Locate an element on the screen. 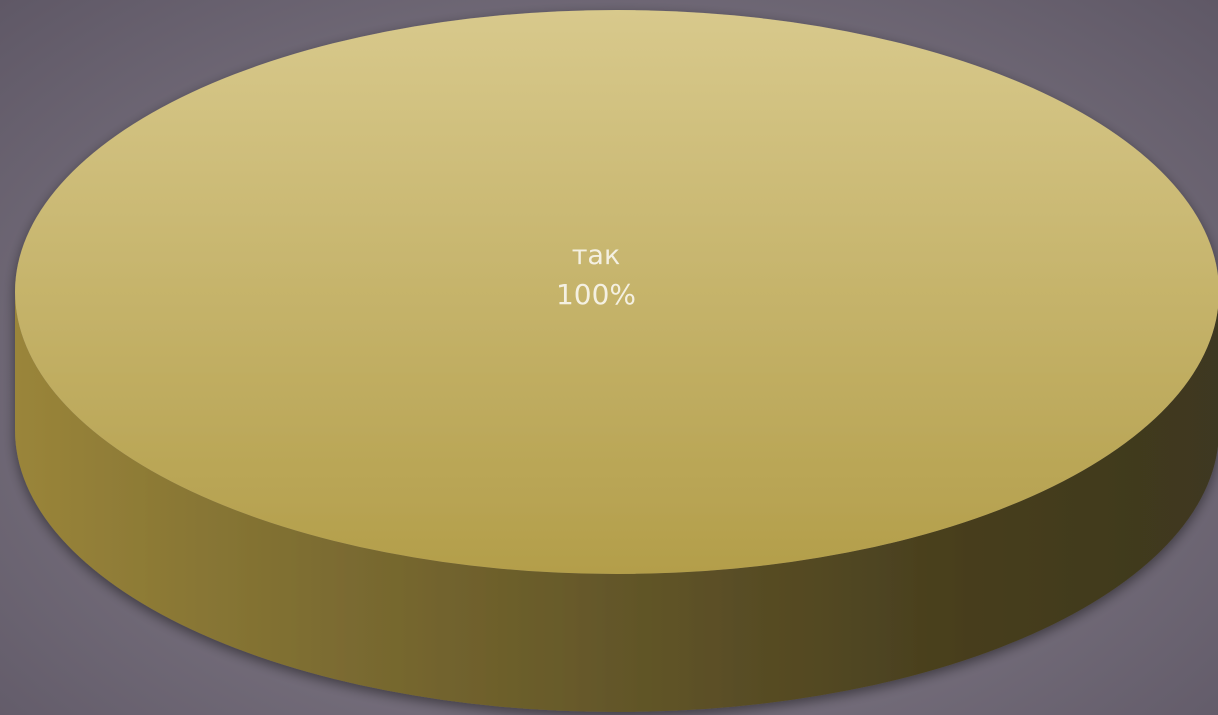 This screenshot has height=715, width=1218. data-labels: так 100% is located at coordinates (596, 275).